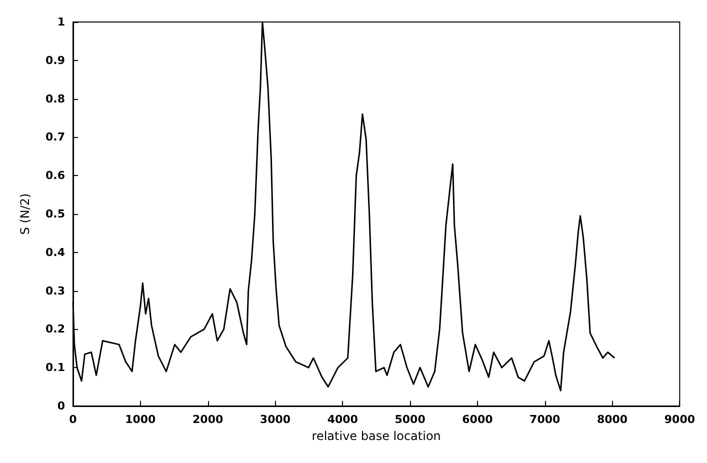 The height and width of the screenshot is (463, 707). I want to click on y-tick-label: 0.9, so click(55, 60).